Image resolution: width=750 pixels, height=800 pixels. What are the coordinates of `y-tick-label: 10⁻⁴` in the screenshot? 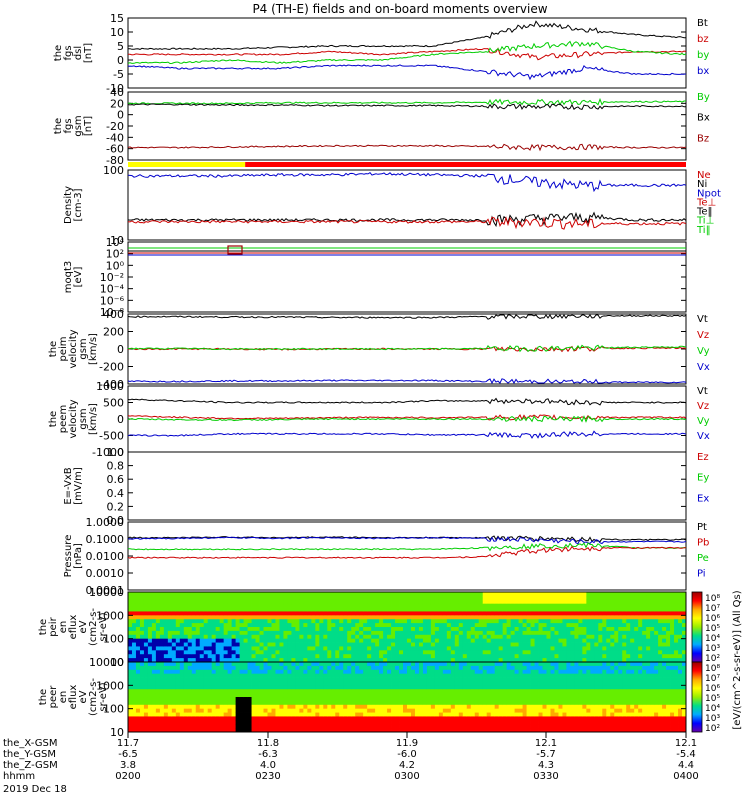 It's located at (112, 289).